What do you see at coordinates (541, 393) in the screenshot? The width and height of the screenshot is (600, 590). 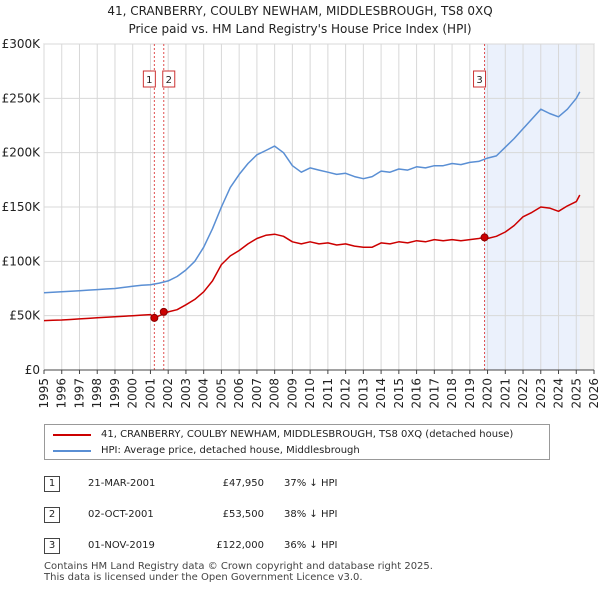 I see `x-tick-label: 2023` at bounding box center [541, 393].